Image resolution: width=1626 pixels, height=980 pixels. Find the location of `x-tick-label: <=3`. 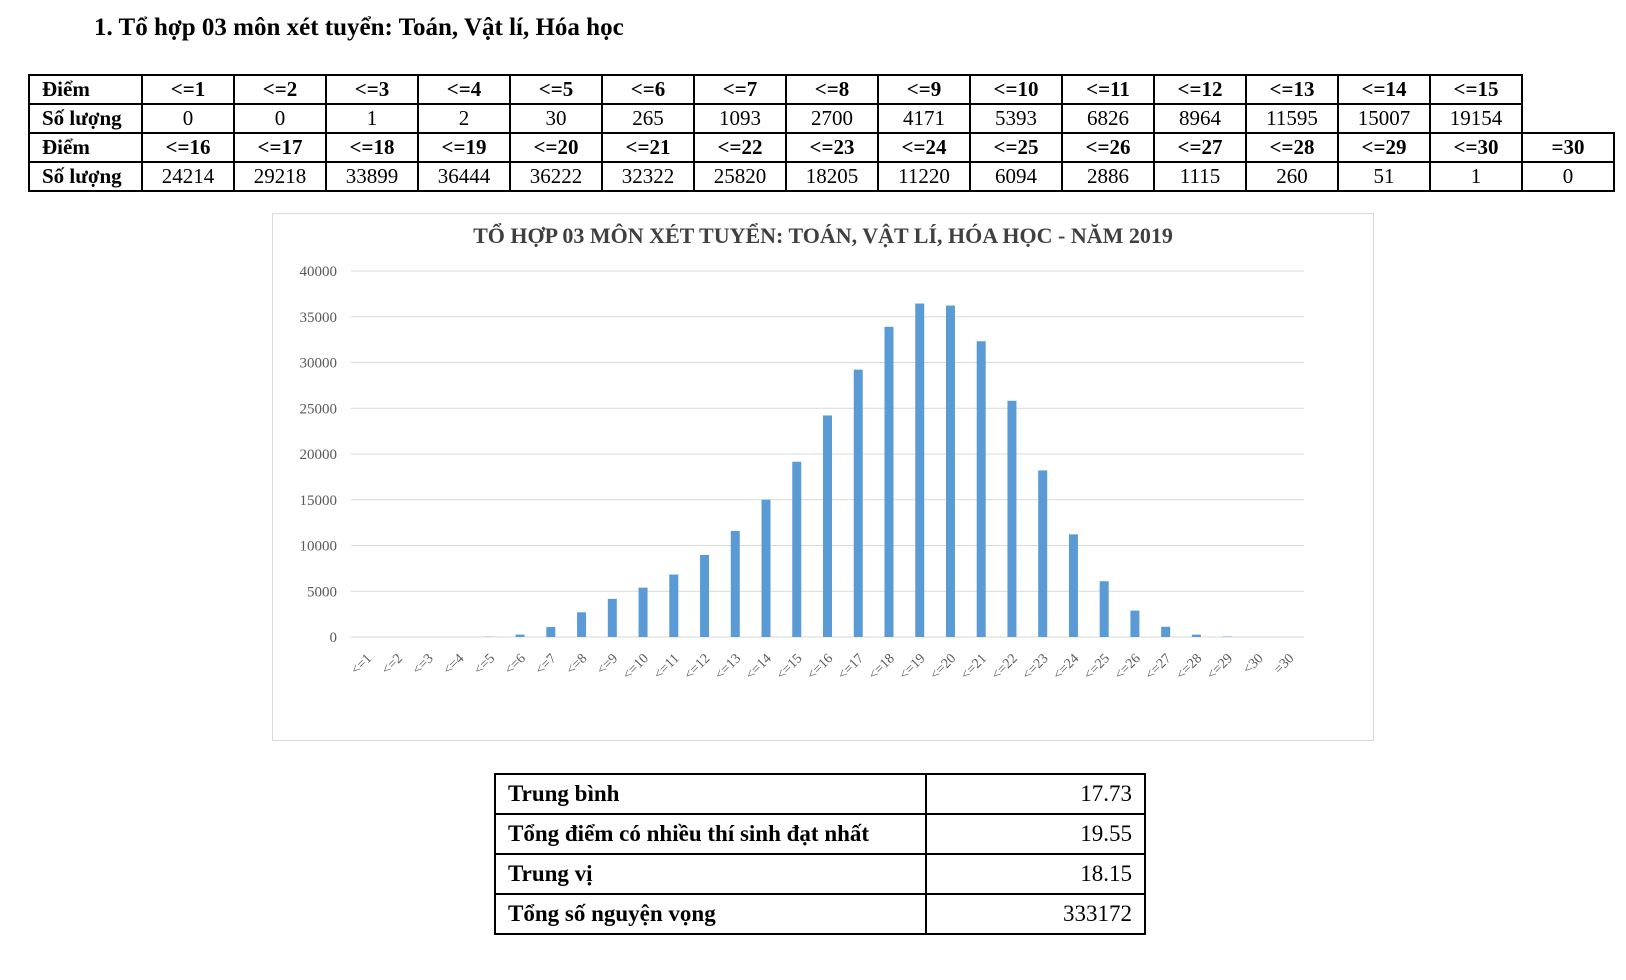

x-tick-label: <=3 is located at coordinates (423, 664).